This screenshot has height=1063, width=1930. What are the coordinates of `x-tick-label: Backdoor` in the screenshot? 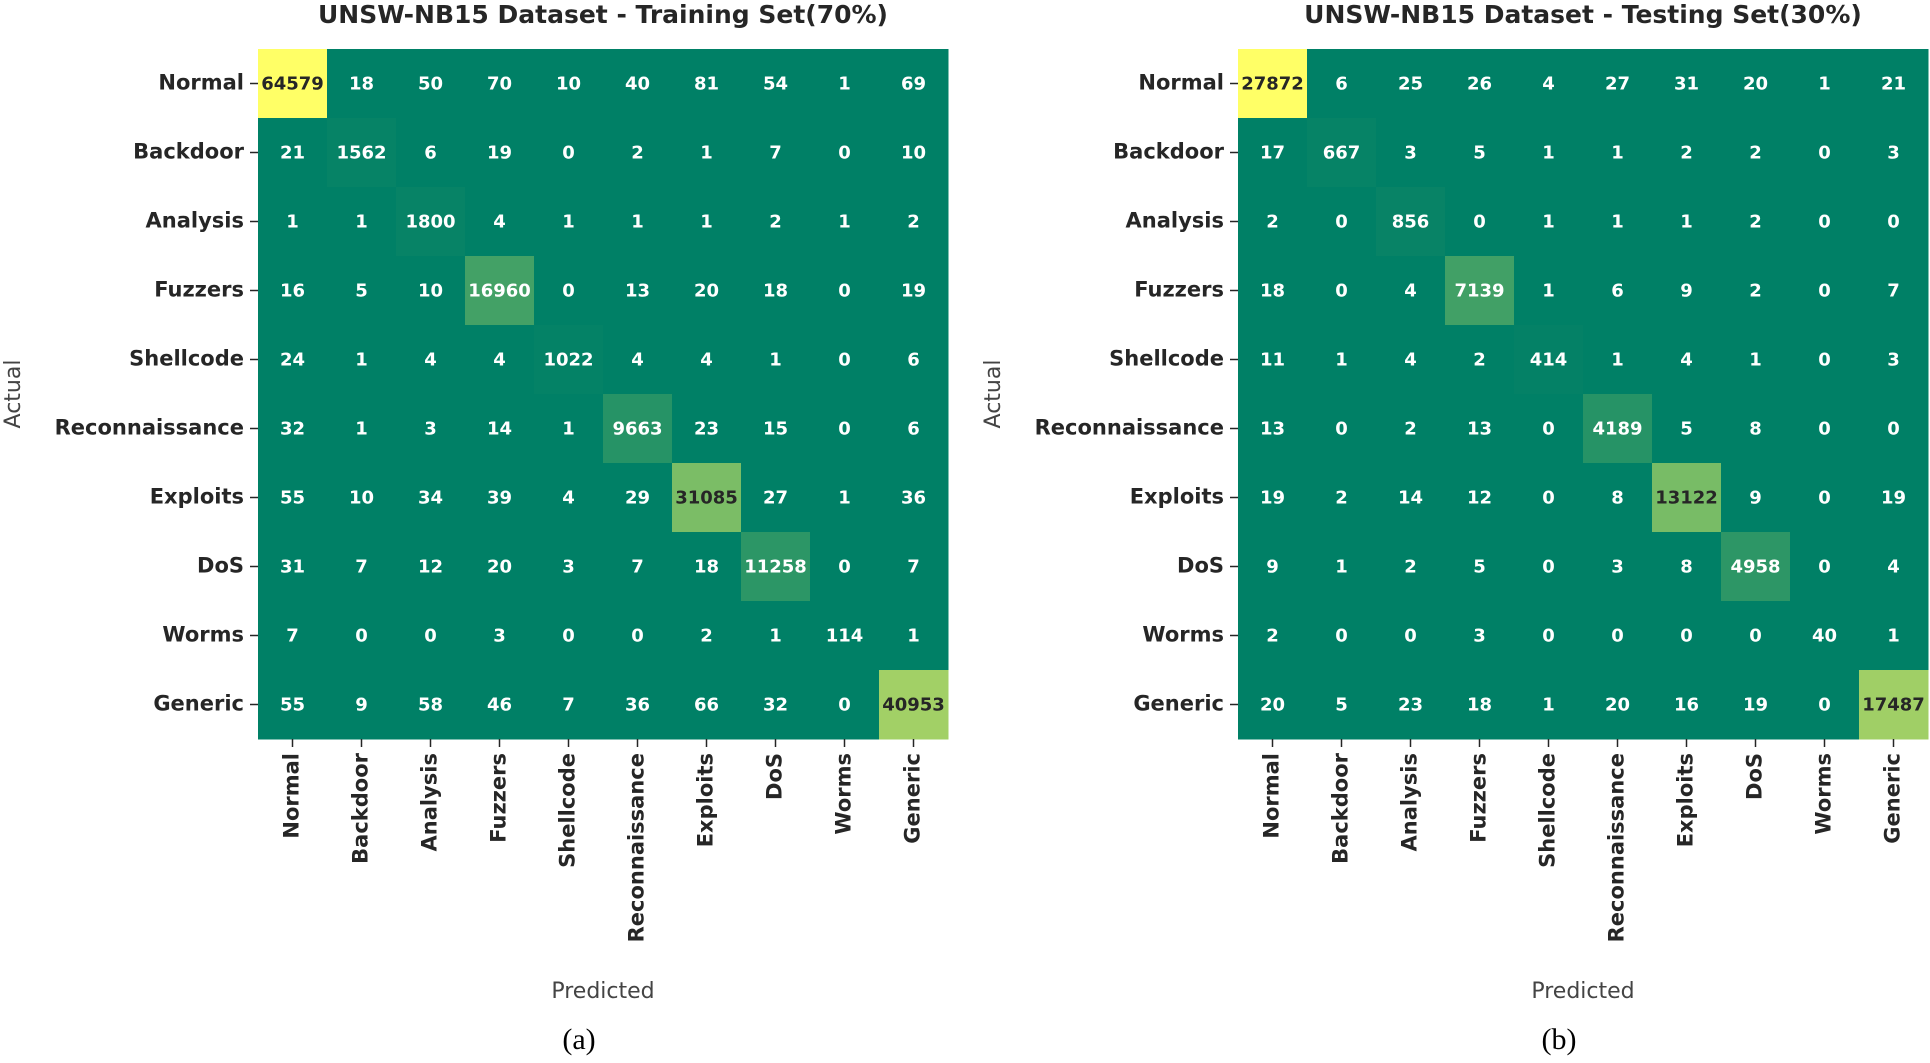 It's located at (1341, 807).